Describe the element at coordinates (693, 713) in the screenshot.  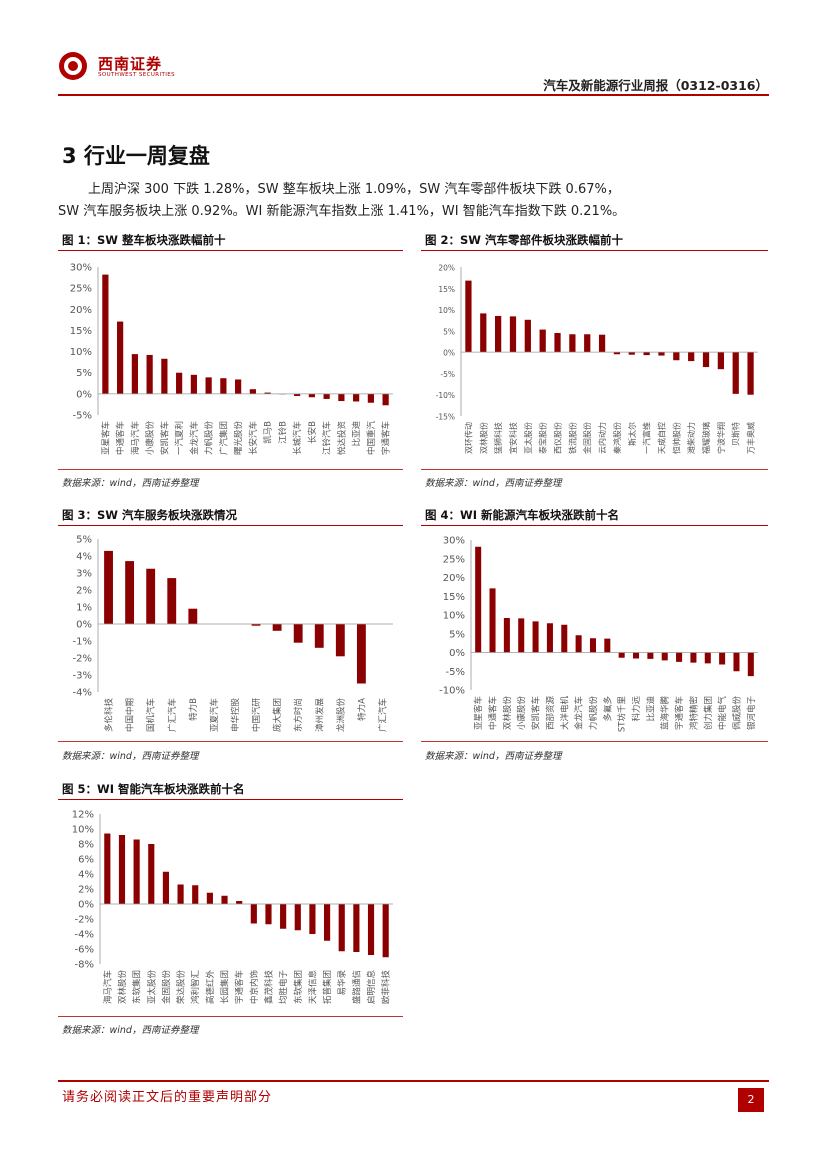
I see `category-label: 鸿特精密` at that location.